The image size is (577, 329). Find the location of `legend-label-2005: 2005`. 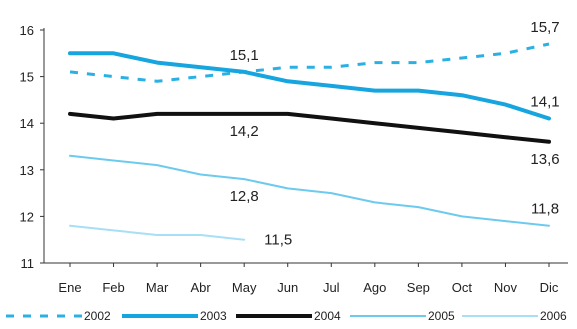

legend-label-2005: 2005 is located at coordinates (441, 316).